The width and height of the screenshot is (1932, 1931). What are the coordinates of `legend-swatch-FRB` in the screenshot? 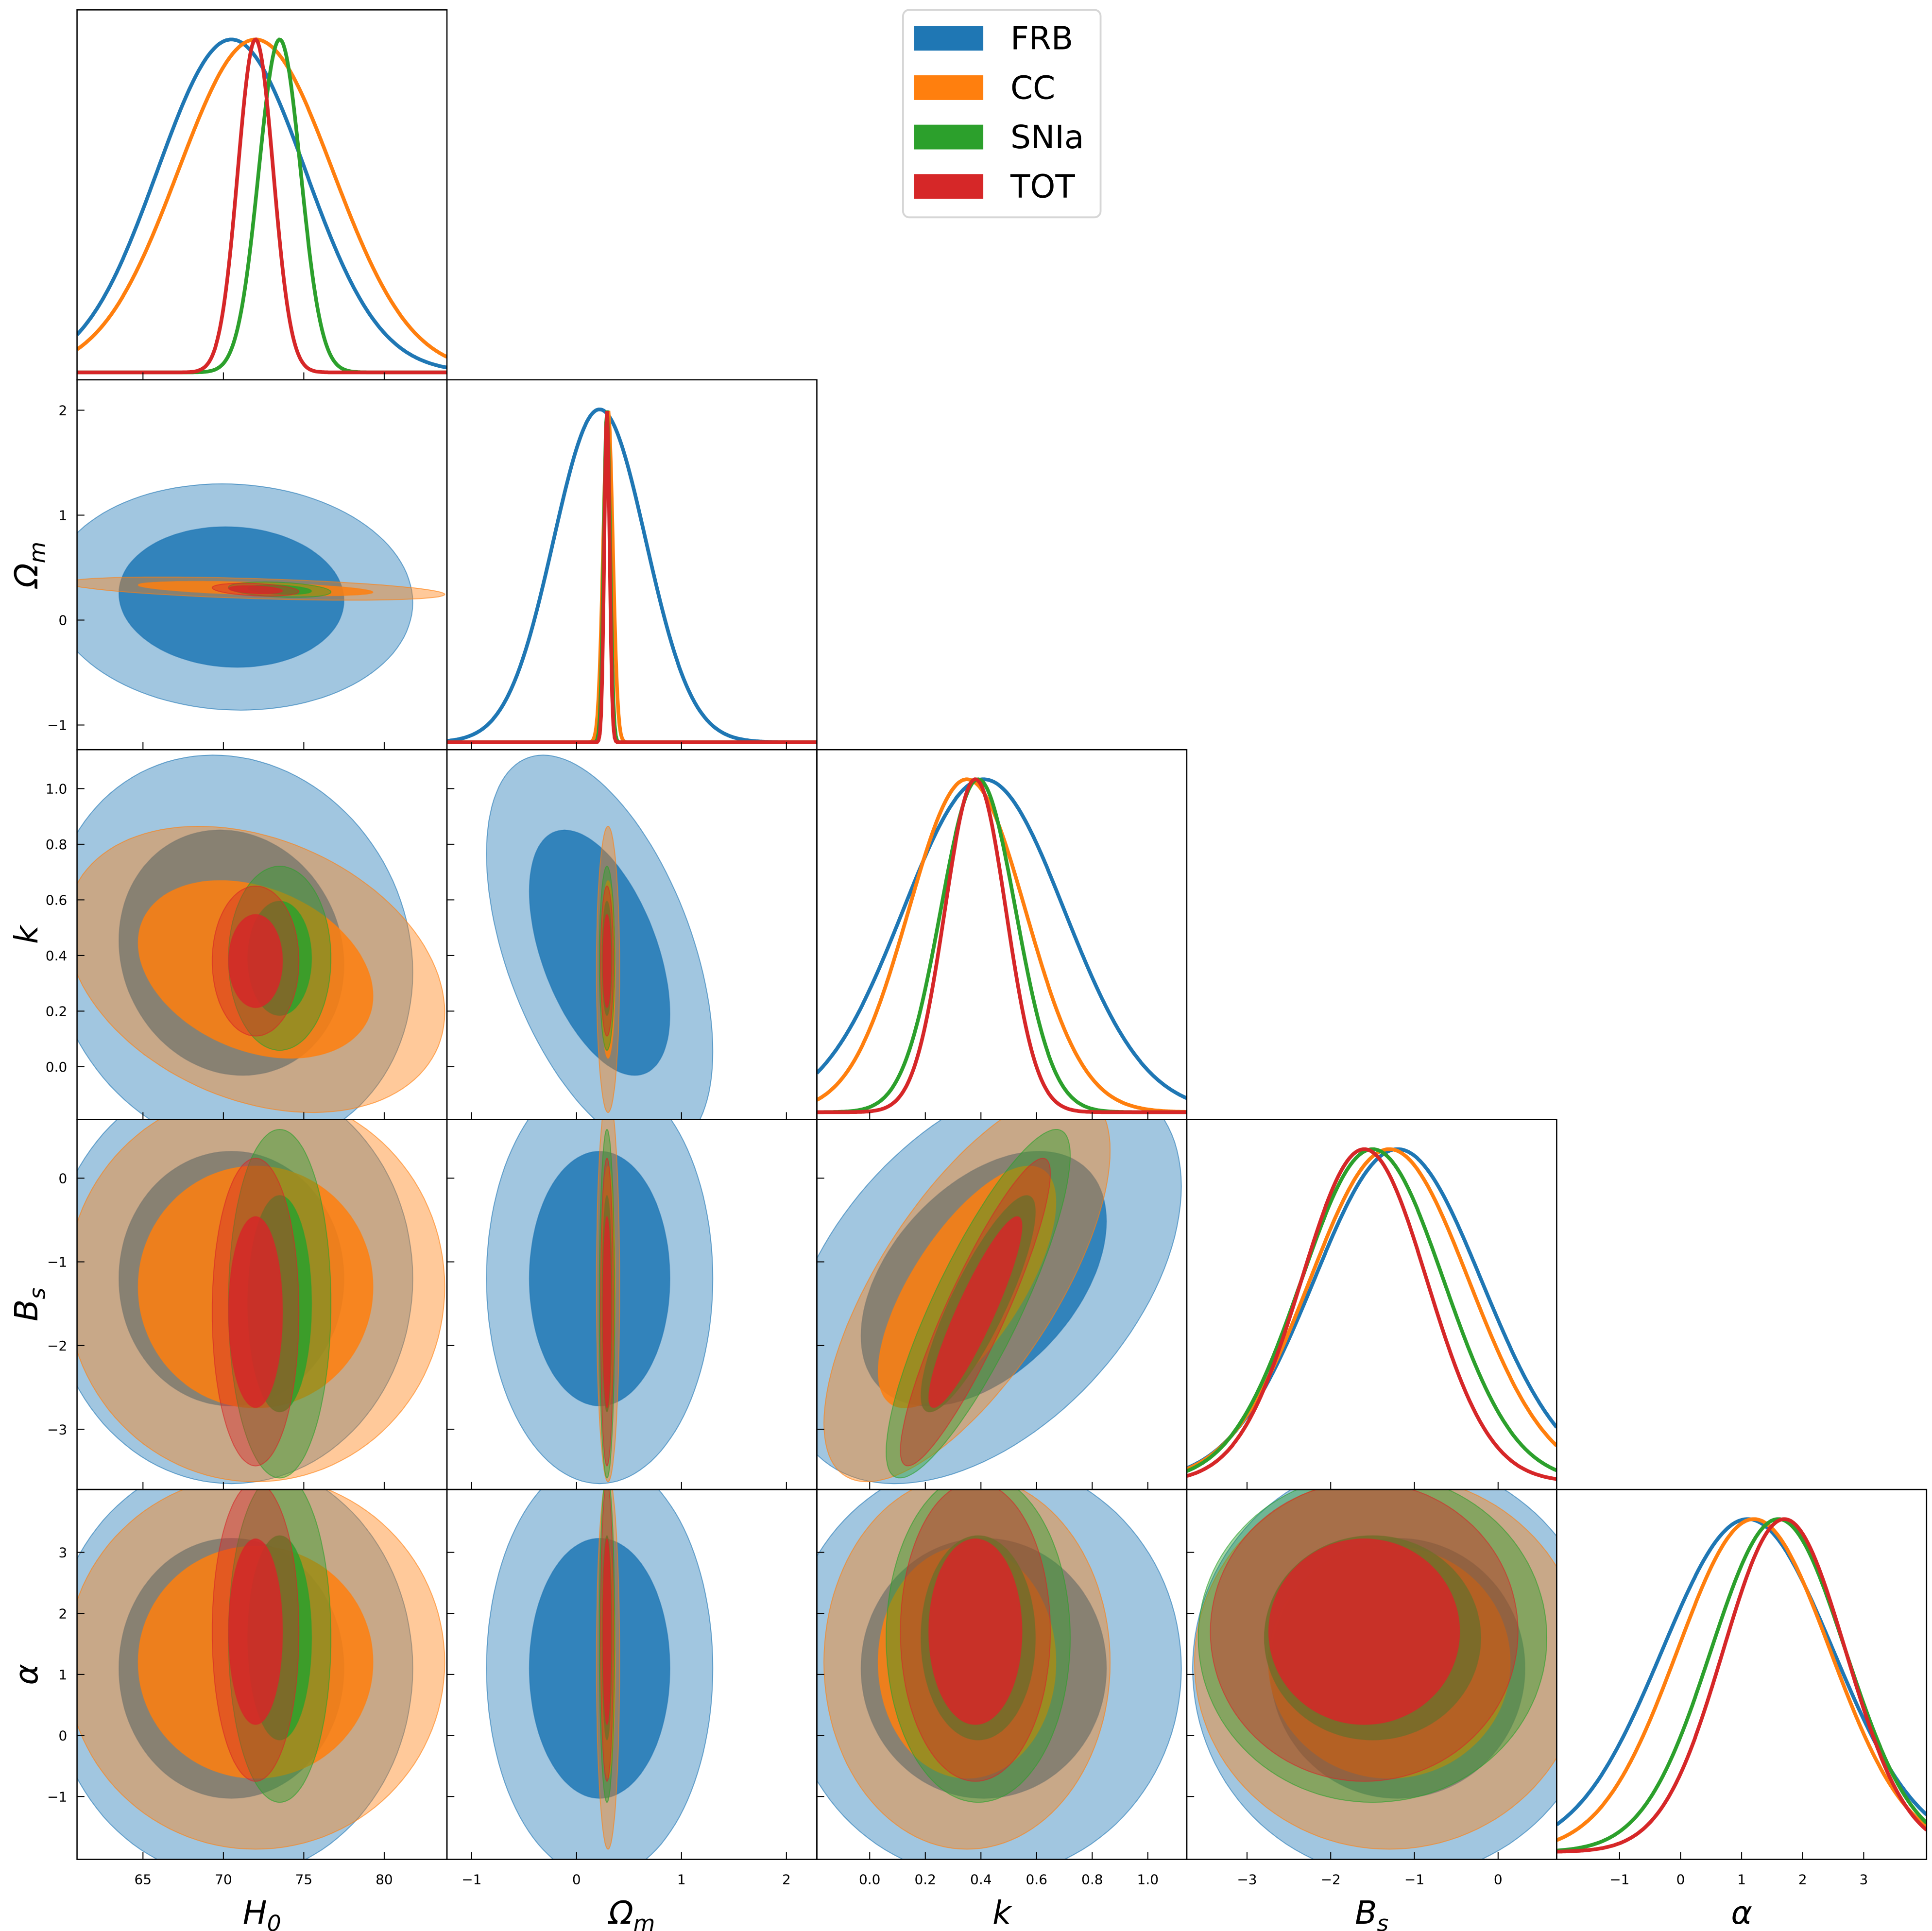 It's located at (949, 39).